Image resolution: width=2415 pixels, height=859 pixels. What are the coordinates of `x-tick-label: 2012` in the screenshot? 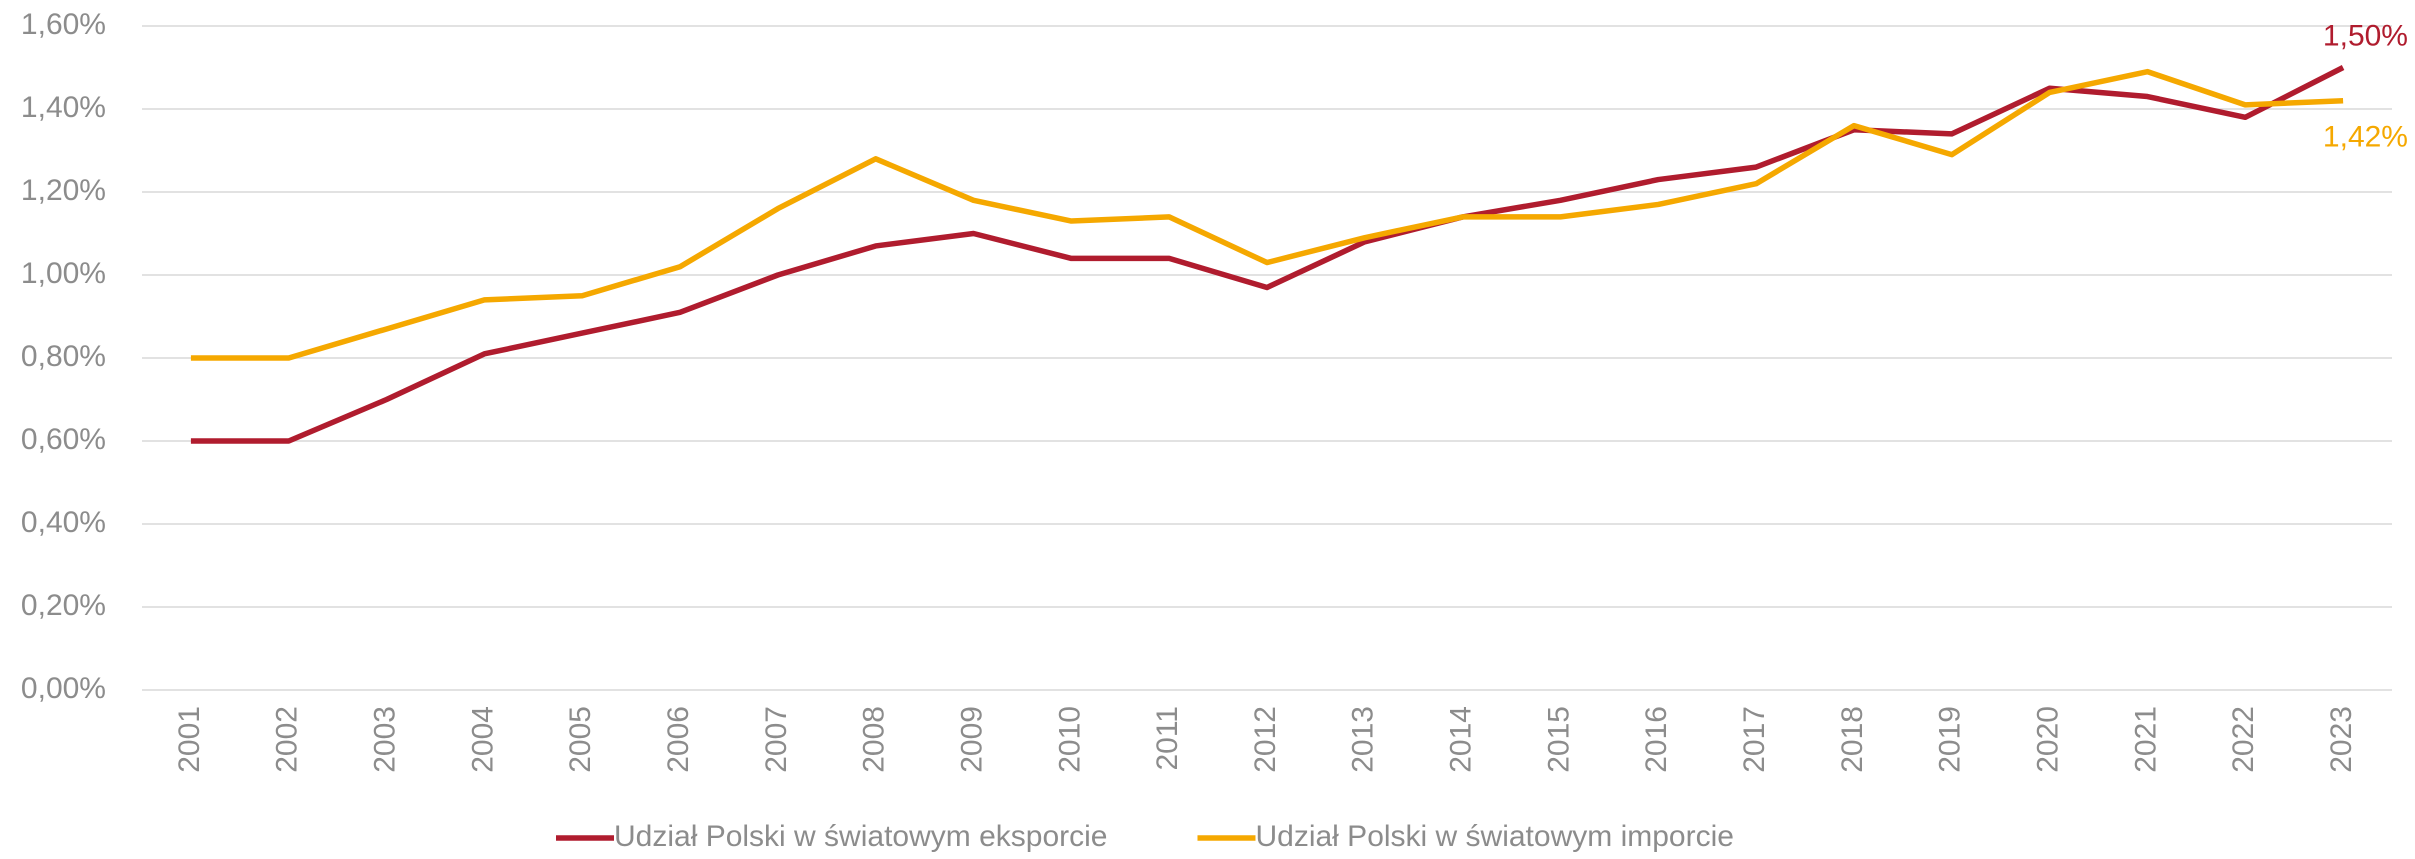 It's located at (1265, 739).